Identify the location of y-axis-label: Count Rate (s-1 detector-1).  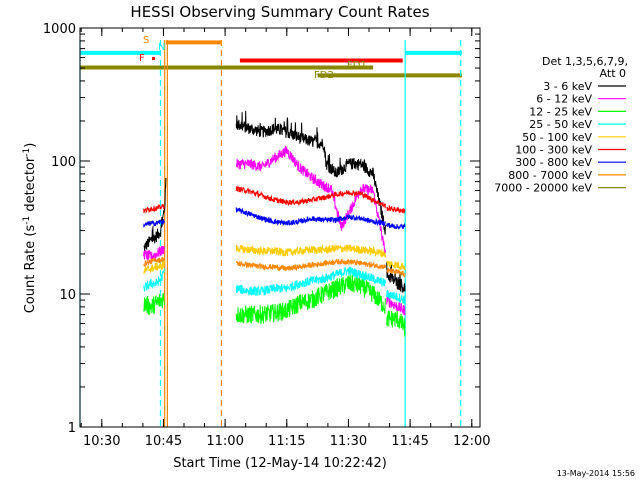
(30, 228).